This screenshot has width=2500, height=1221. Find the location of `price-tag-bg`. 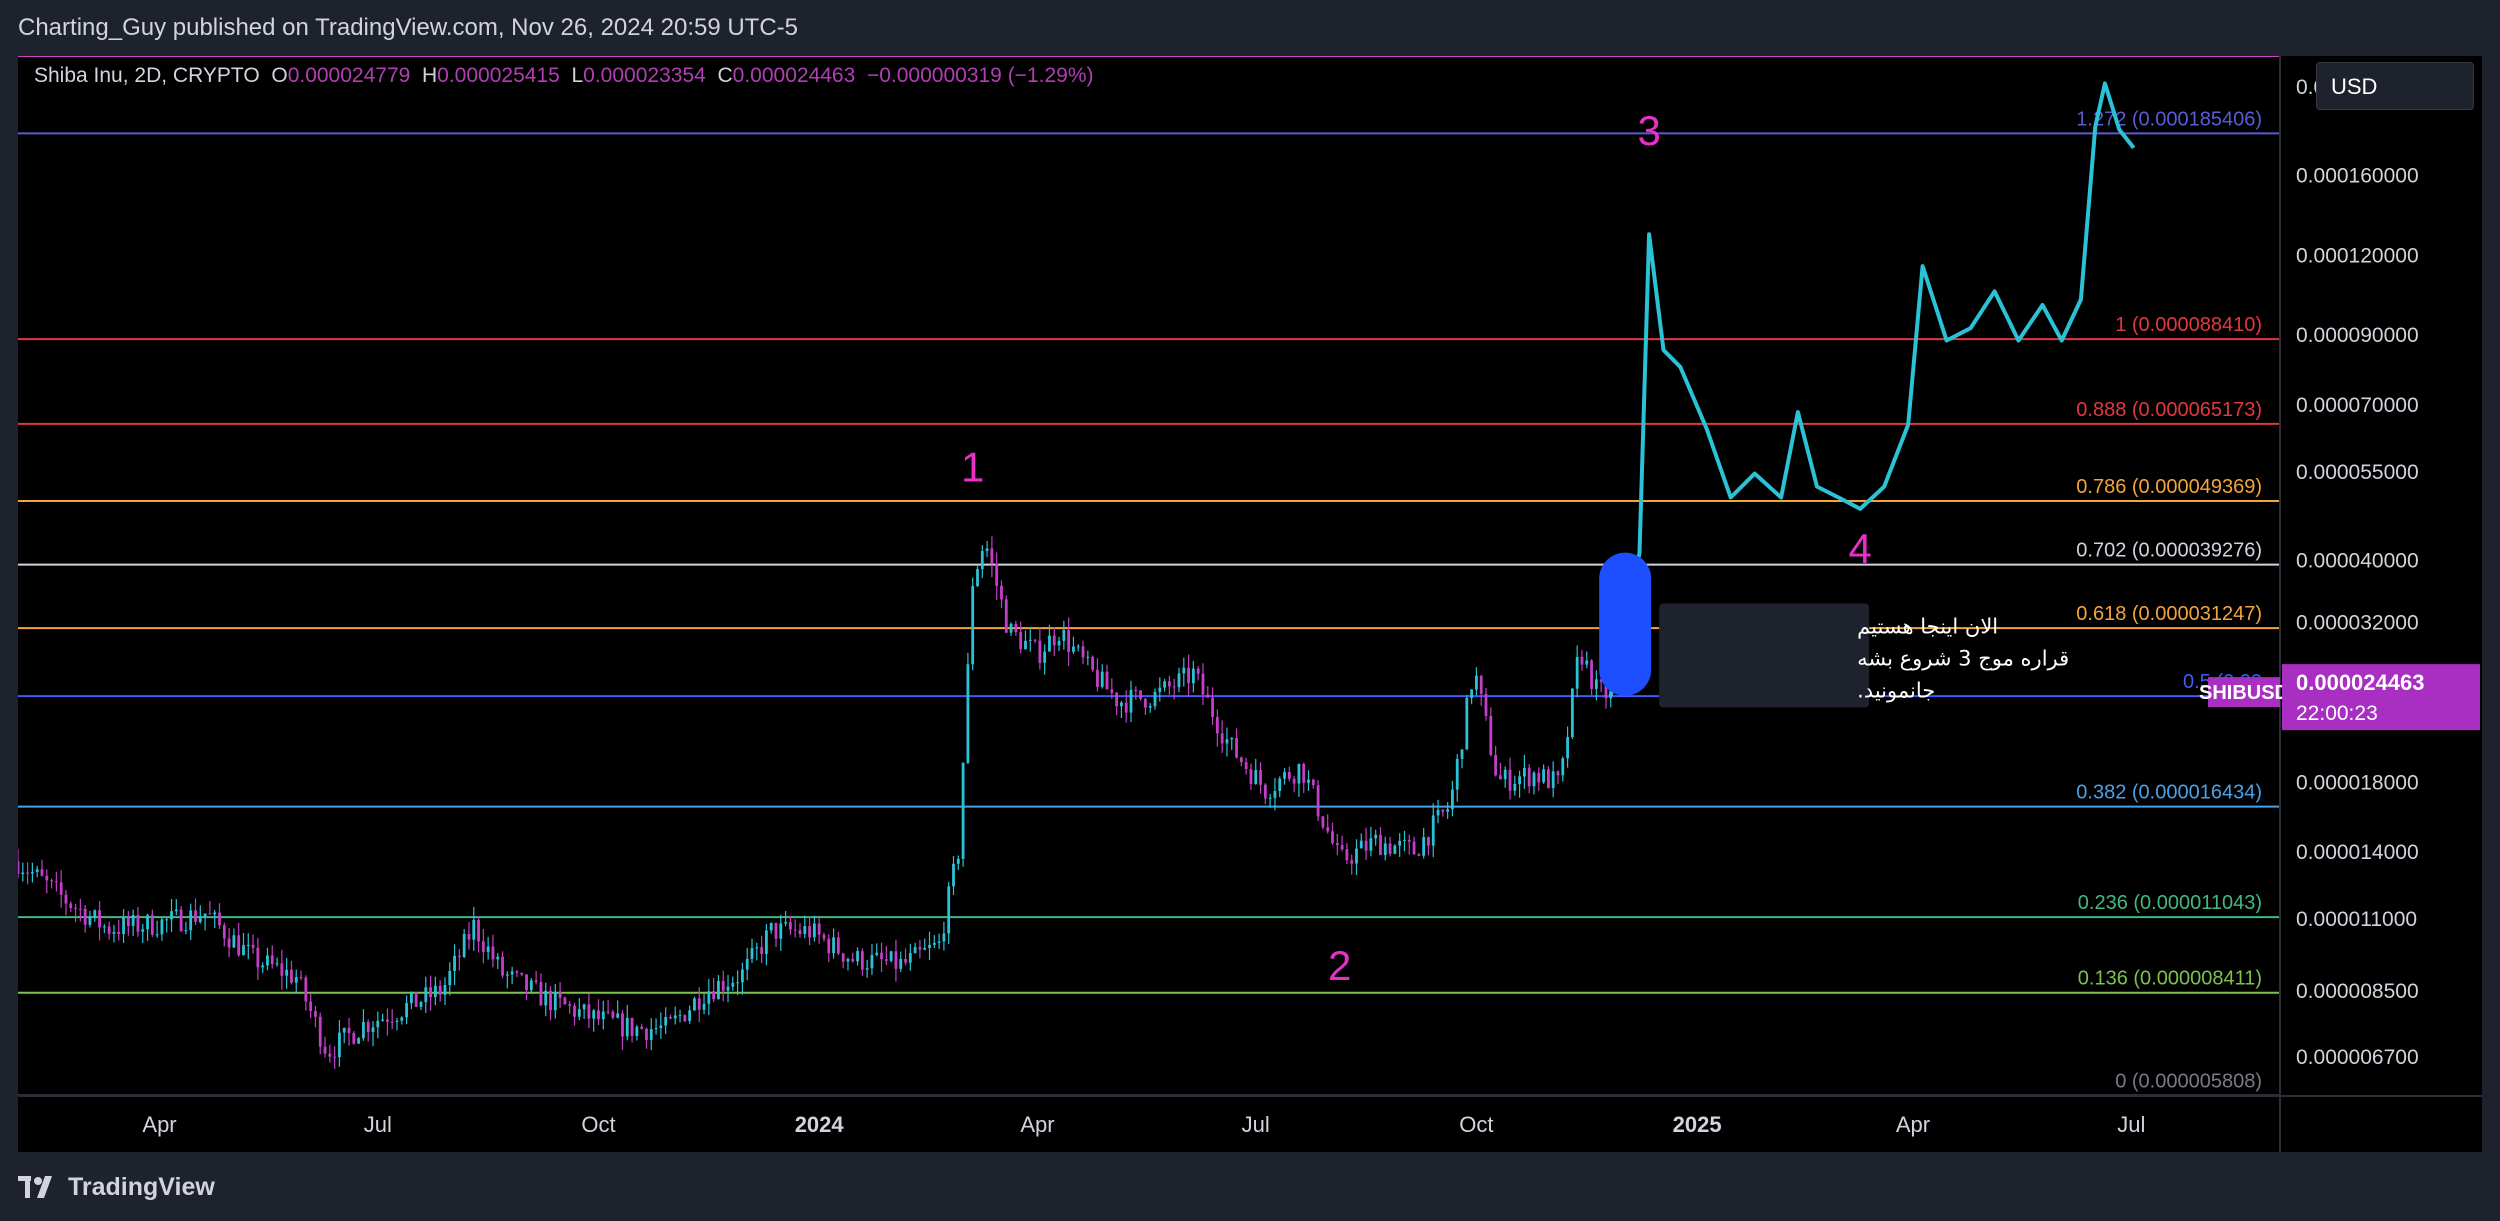

price-tag-bg is located at coordinates (2381, 697).